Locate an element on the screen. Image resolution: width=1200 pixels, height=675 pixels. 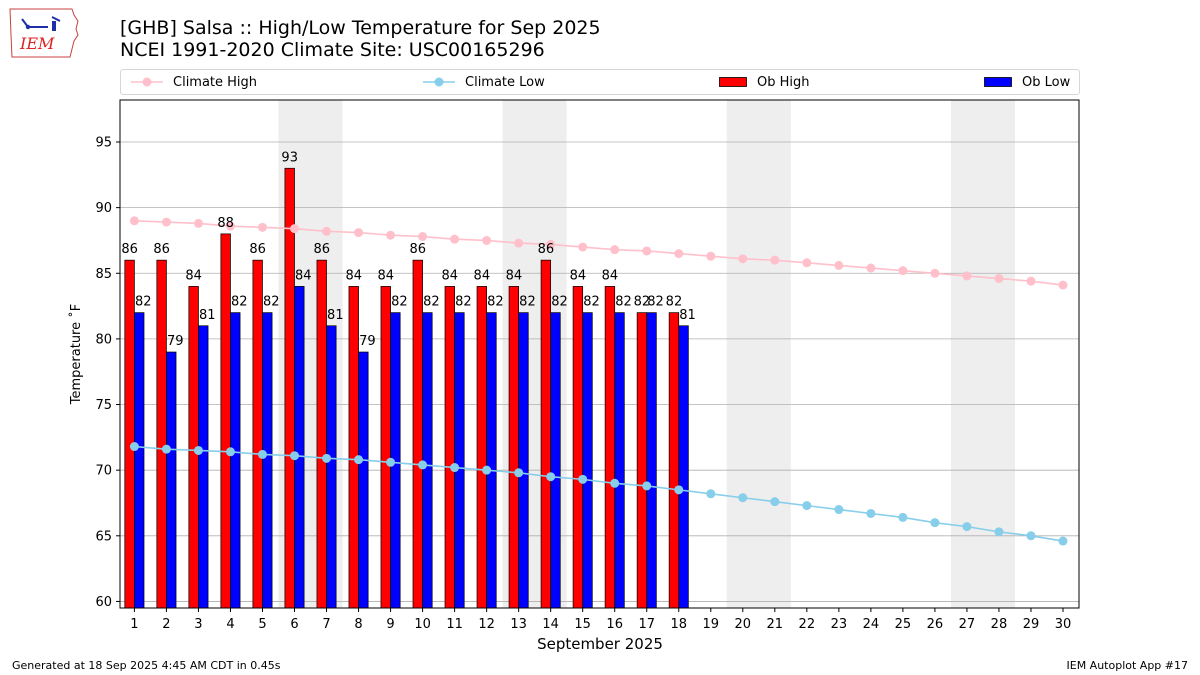
legend-item-climate-low: Climate Low is located at coordinates (484, 82).